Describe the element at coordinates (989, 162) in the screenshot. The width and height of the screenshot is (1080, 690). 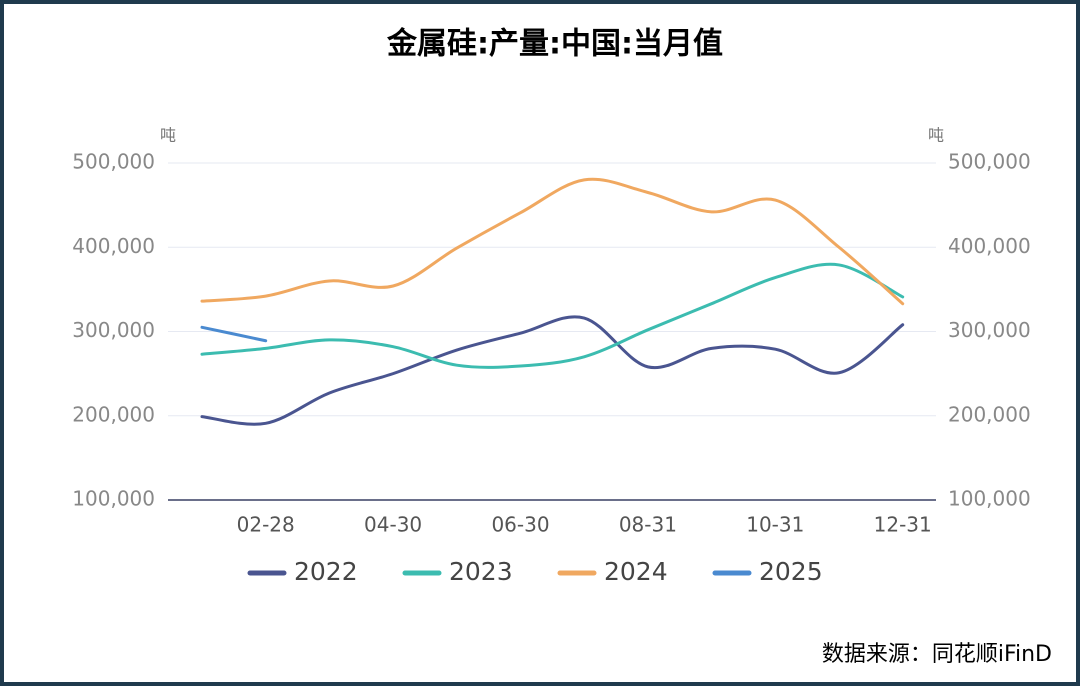
I see `y2-tick-label: 500,000` at that location.